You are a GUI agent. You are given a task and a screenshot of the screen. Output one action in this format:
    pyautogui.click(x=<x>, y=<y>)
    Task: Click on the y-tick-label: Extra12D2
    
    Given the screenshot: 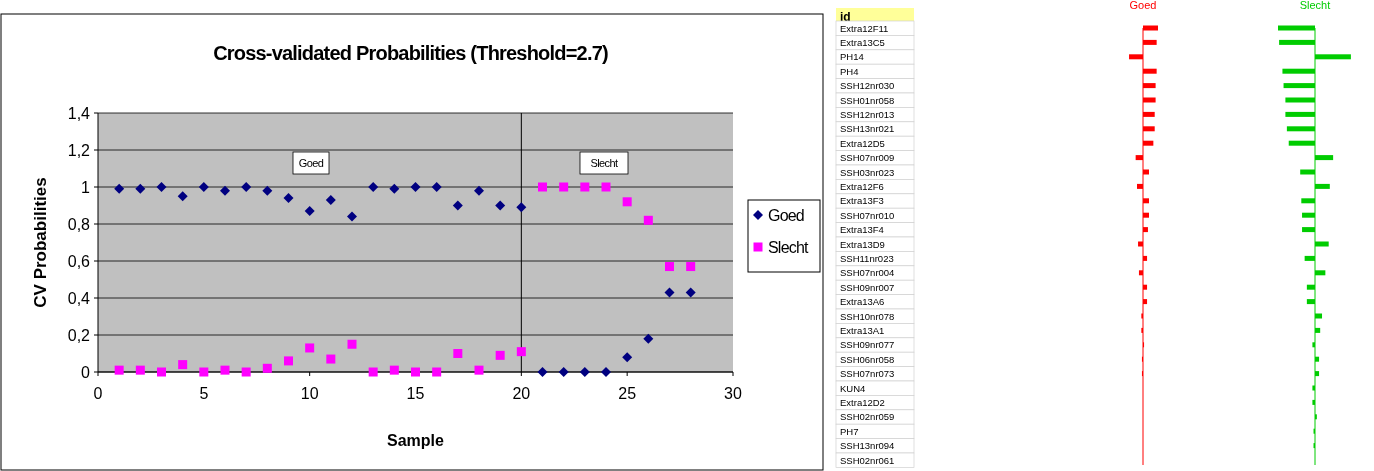 What is the action you would take?
    pyautogui.click(x=862, y=402)
    